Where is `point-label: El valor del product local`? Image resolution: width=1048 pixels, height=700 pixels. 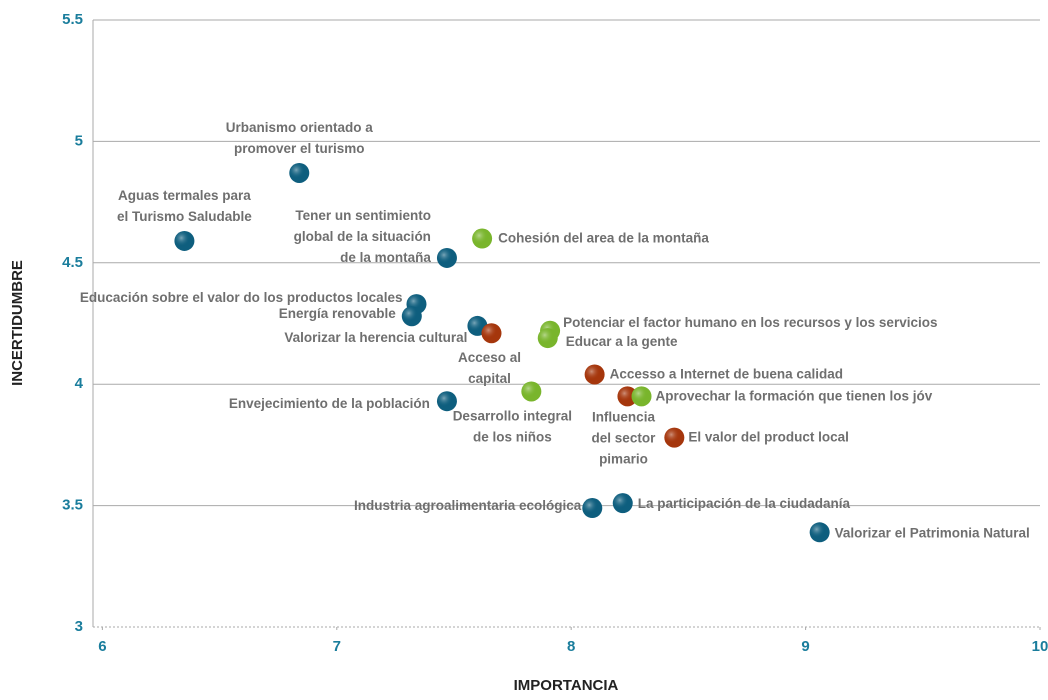 point-label: El valor del product local is located at coordinates (768, 436).